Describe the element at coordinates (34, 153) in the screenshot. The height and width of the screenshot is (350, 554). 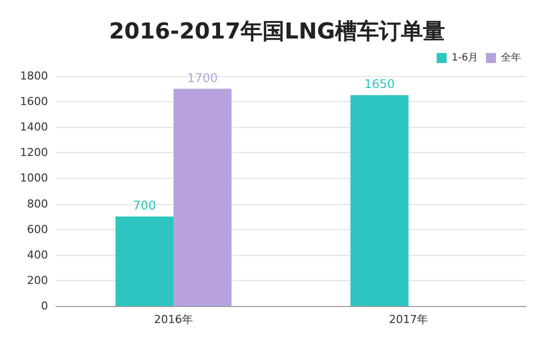
I see `y-tick-label: 1200` at that location.